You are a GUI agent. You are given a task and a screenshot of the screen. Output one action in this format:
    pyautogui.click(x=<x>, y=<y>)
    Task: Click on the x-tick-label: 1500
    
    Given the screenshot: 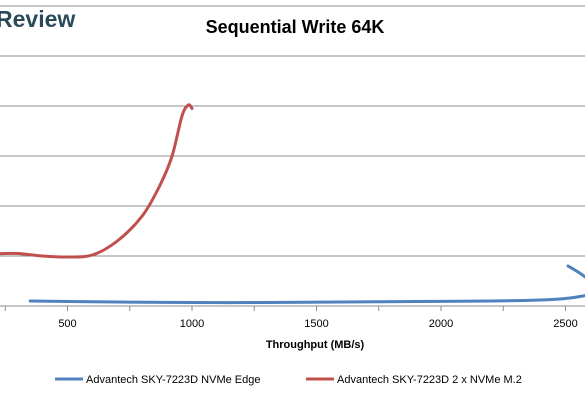 What is the action you would take?
    pyautogui.click(x=316, y=324)
    